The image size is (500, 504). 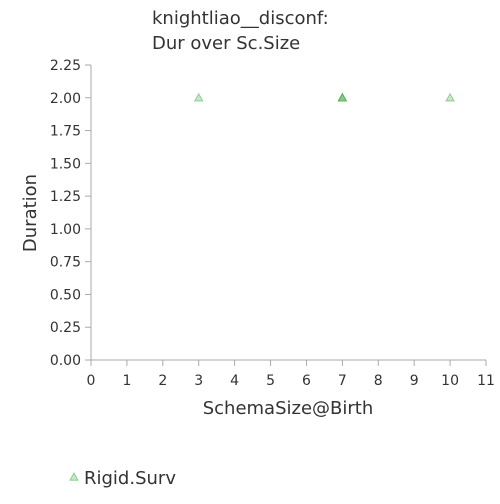 What do you see at coordinates (65, 230) in the screenshot?
I see `y-tick-label: 1.00` at bounding box center [65, 230].